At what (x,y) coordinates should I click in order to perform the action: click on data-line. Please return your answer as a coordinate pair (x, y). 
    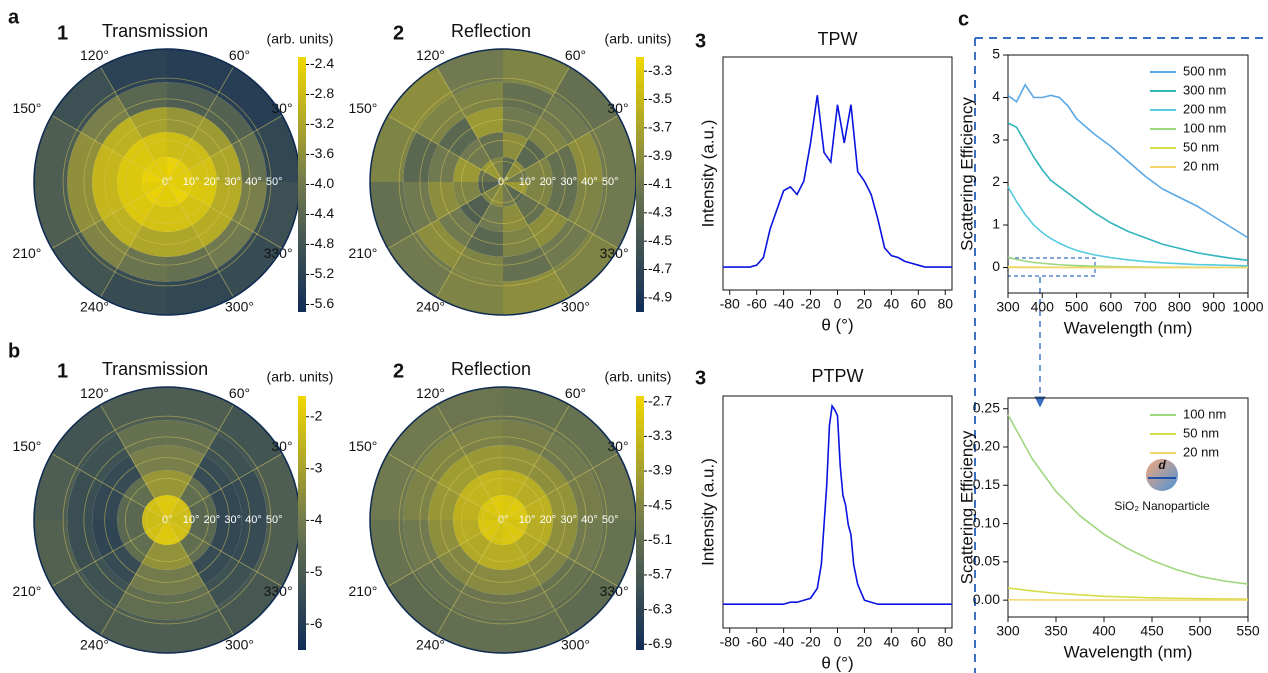
    Looking at the image, I should click on (1127, 262).